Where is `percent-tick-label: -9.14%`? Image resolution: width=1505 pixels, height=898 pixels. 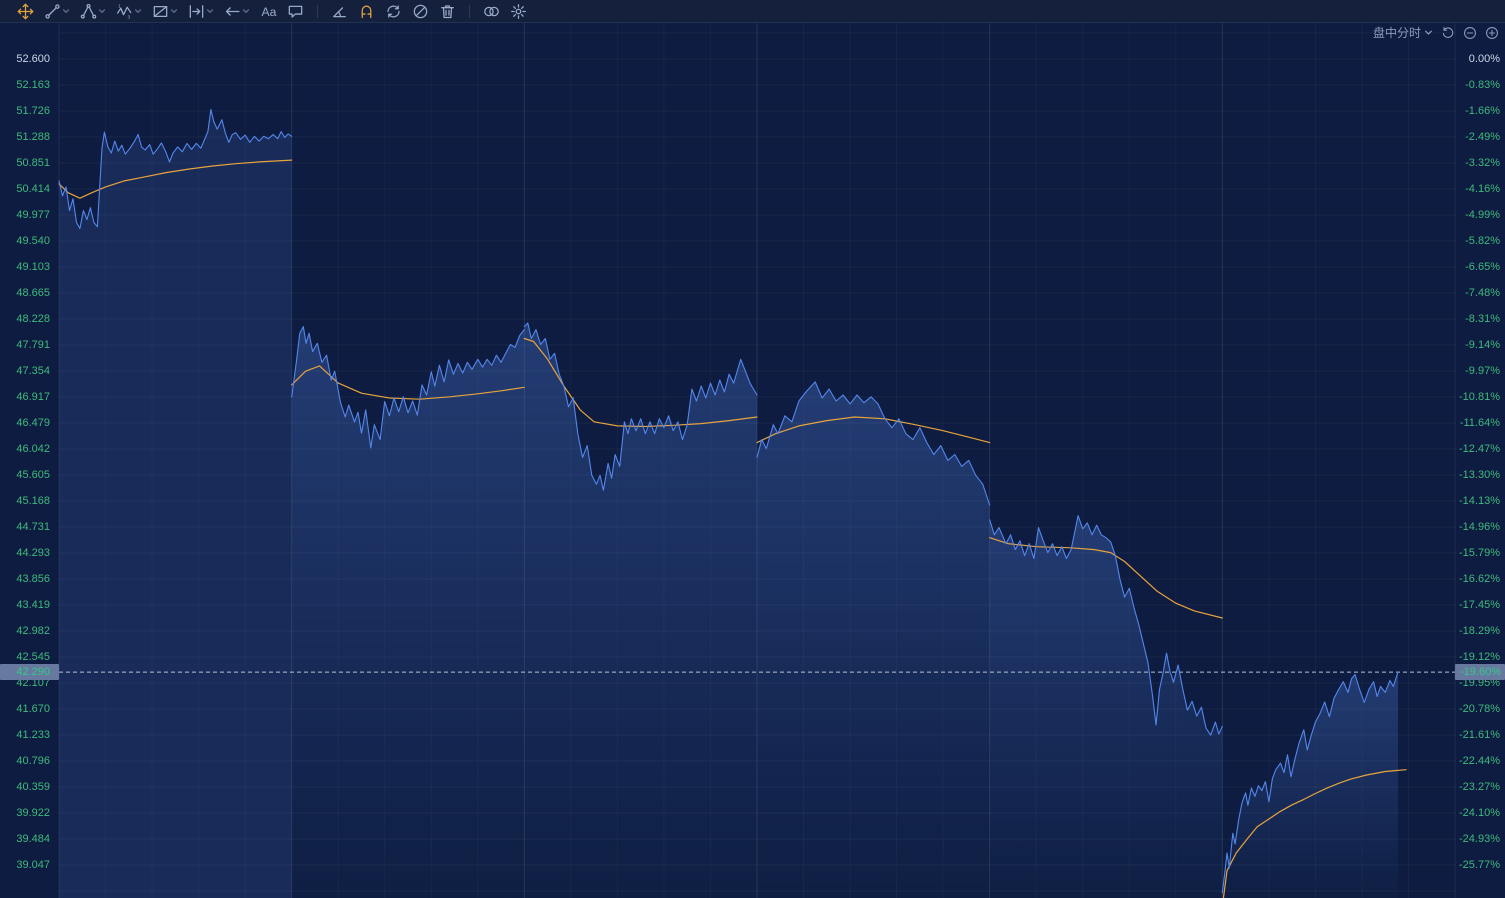 percent-tick-label: -9.14% is located at coordinates (1482, 345).